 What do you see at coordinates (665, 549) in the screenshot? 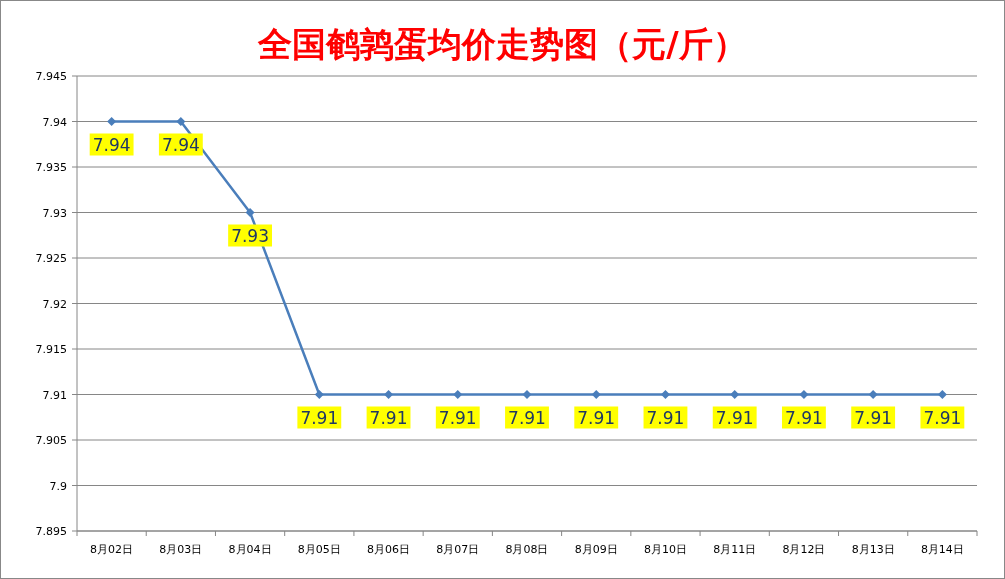
I see `x-tick-label: 8月10日` at bounding box center [665, 549].